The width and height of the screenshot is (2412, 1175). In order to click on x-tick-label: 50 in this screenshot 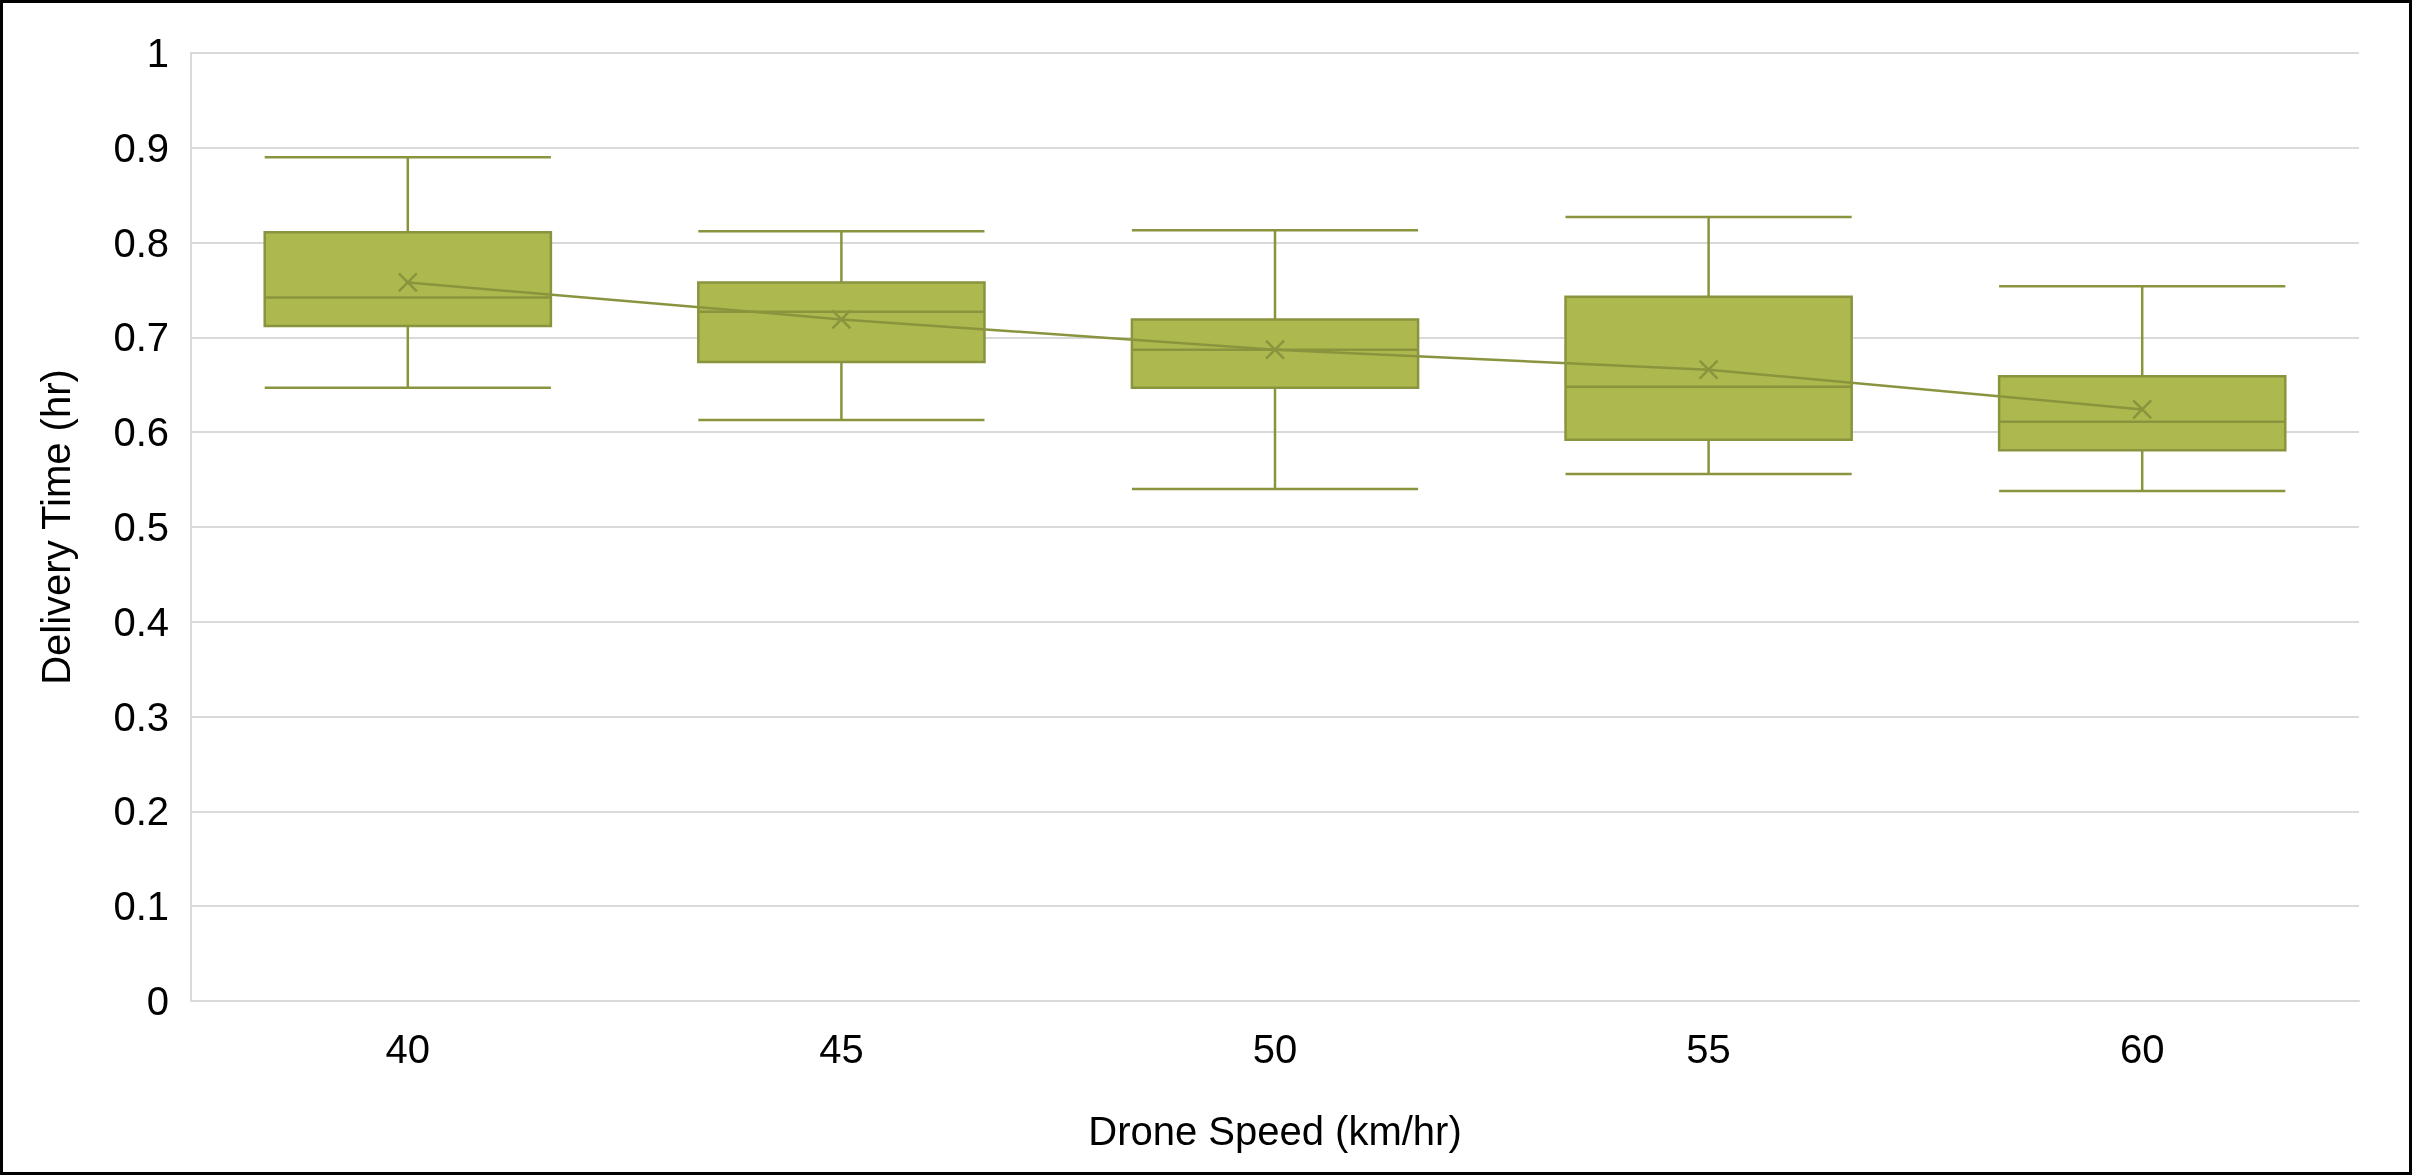, I will do `click(1275, 1049)`.